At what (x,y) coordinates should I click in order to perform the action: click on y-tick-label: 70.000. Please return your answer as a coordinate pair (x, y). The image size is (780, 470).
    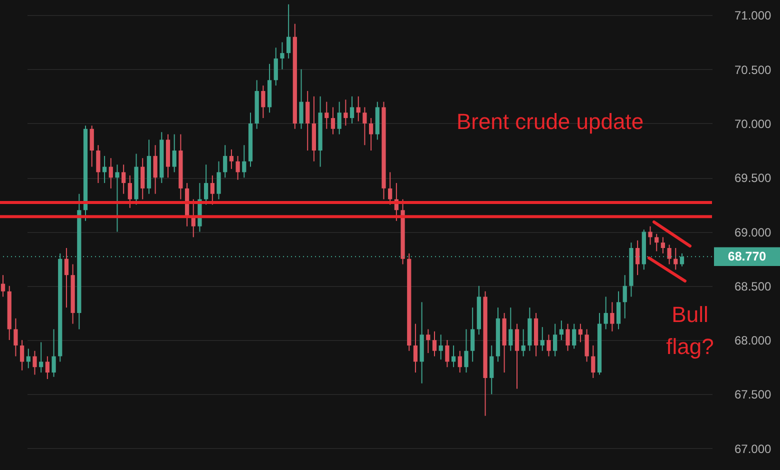
    Looking at the image, I should click on (753, 123).